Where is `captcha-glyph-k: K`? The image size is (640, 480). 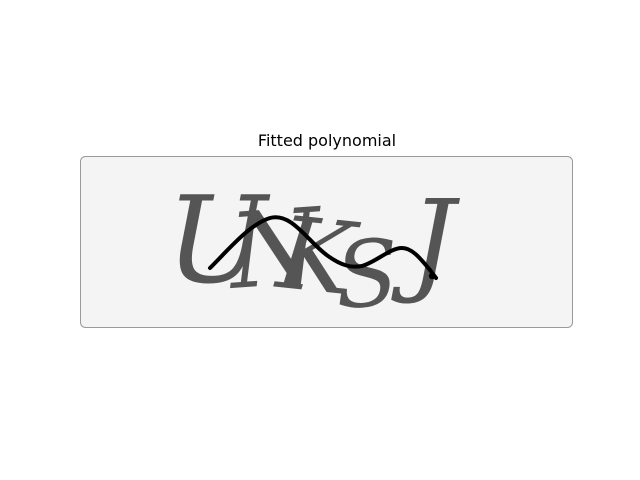
captcha-glyph-k: K is located at coordinates (317, 256).